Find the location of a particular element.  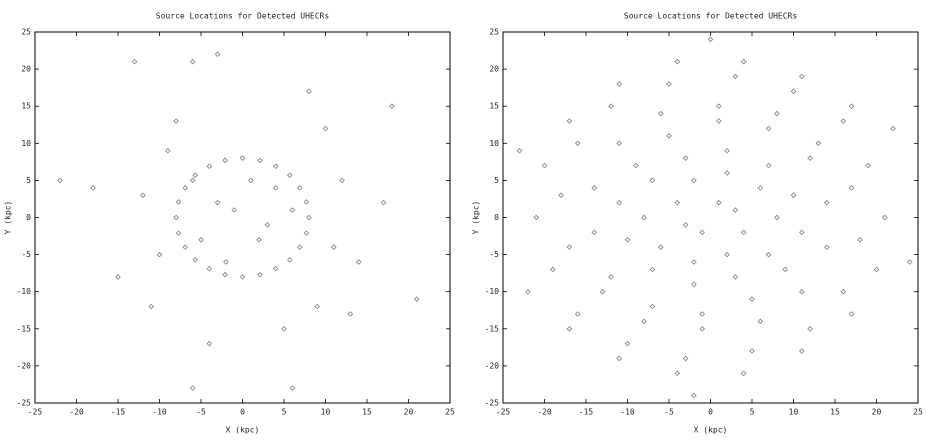

y-tick-label: 5 is located at coordinates (28, 180).